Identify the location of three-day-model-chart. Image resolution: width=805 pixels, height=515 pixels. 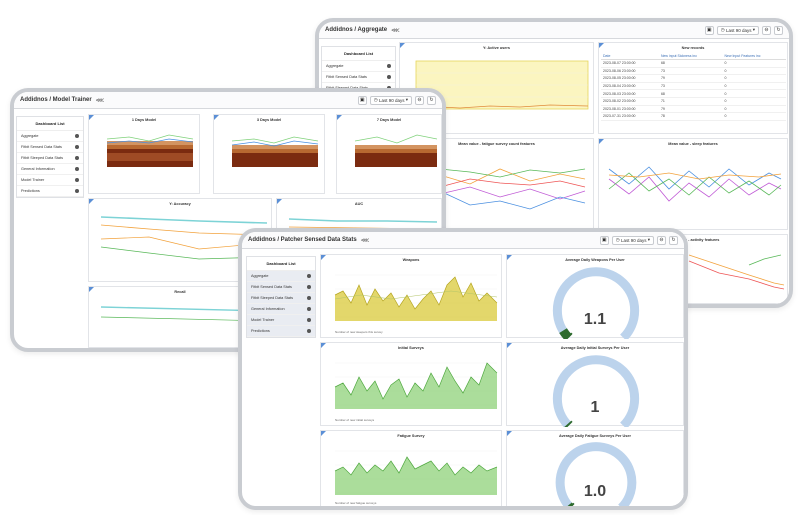
(275, 151).